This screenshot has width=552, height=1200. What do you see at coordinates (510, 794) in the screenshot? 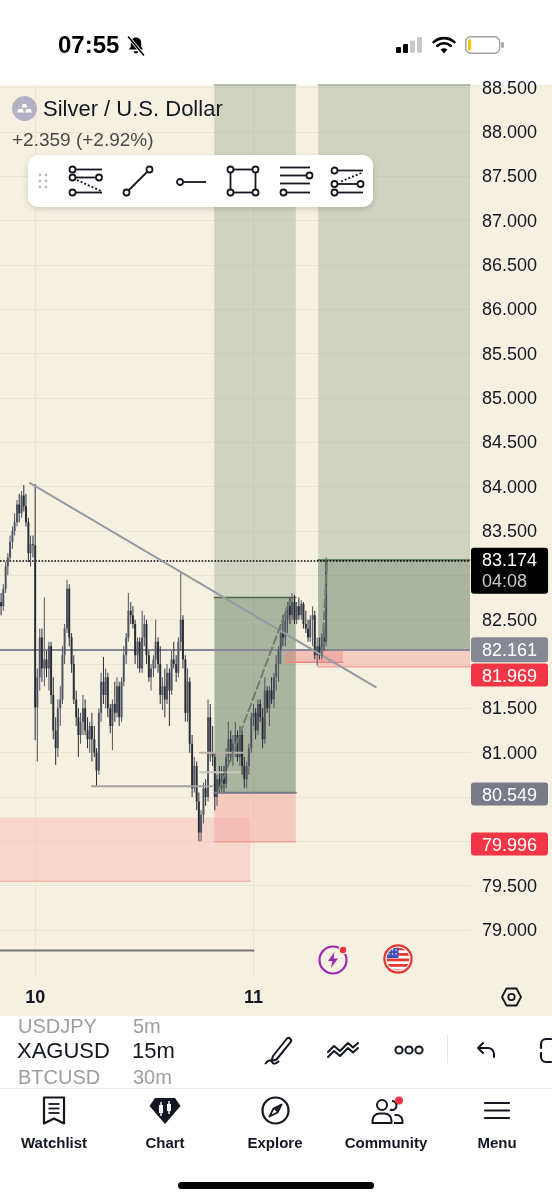
I see `text: 80.549` at bounding box center [510, 794].